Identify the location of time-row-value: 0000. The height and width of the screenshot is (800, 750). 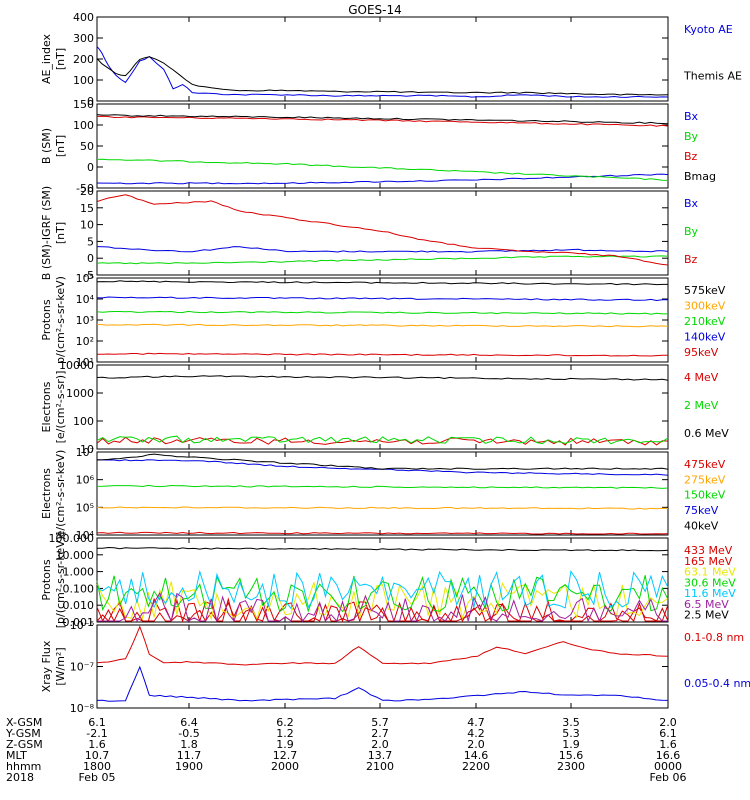
(668, 766).